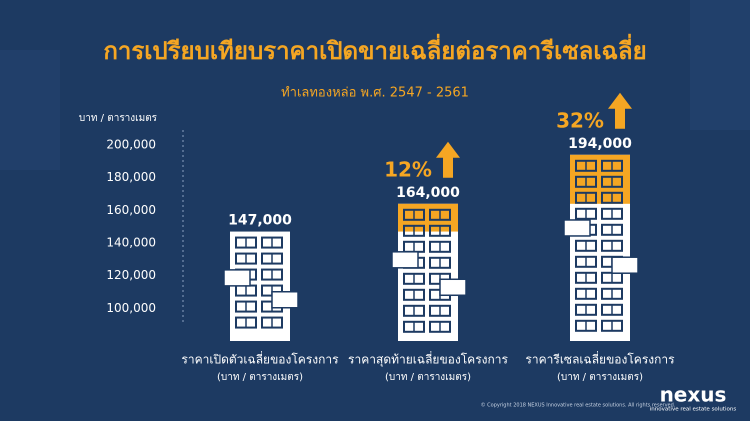 The image size is (750, 421). Describe the element at coordinates (408, 169) in the screenshot. I see `annotation: 12%` at that location.